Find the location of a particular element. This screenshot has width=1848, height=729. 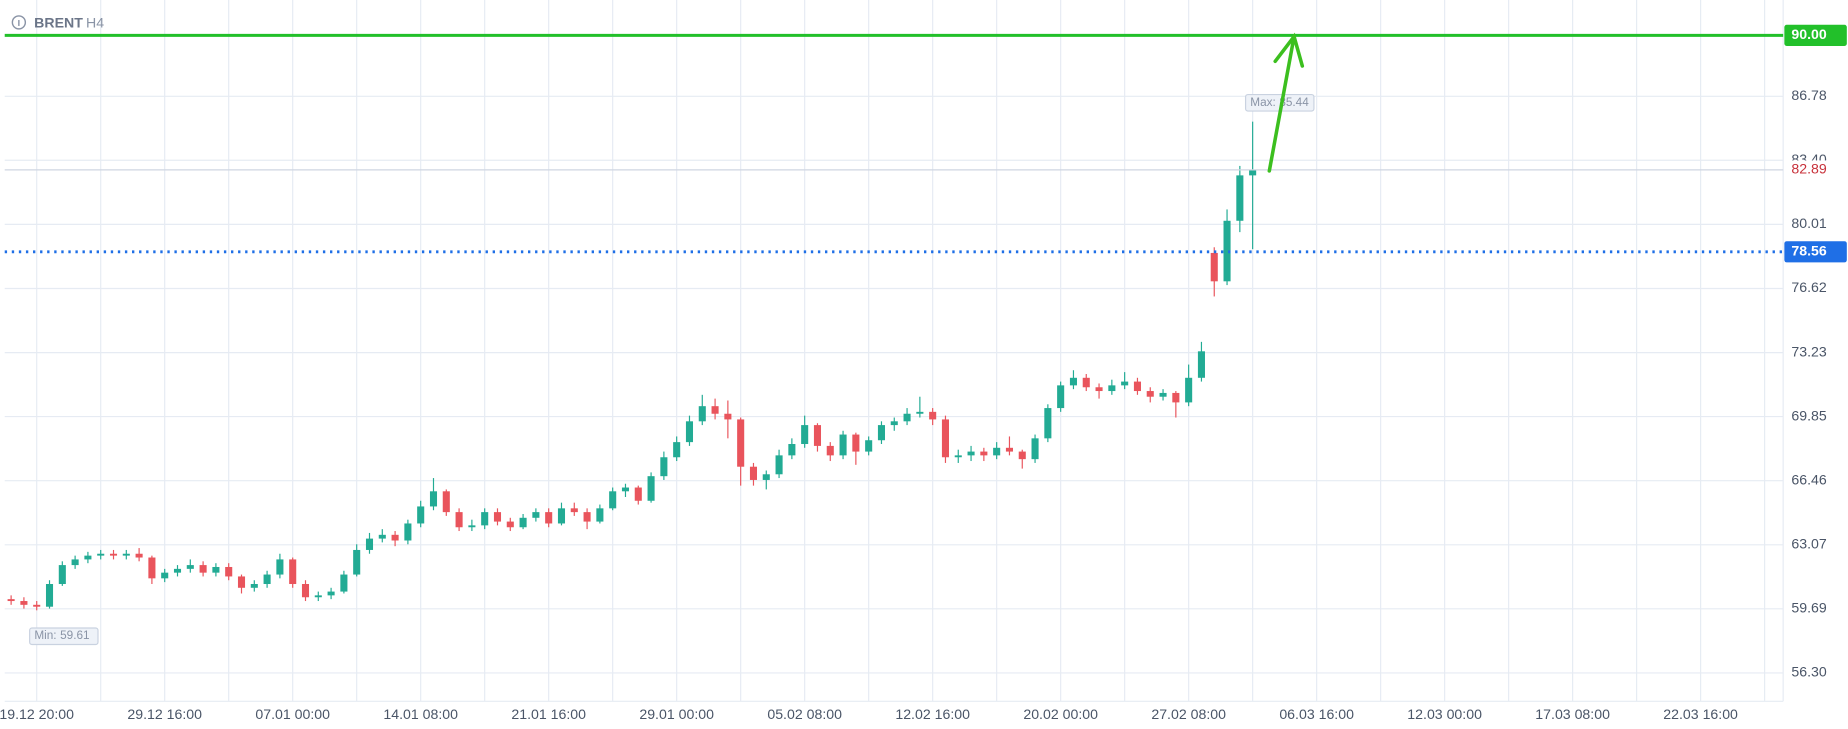

x-tick-label: 27.02 08:00 is located at coordinates (1188, 714).